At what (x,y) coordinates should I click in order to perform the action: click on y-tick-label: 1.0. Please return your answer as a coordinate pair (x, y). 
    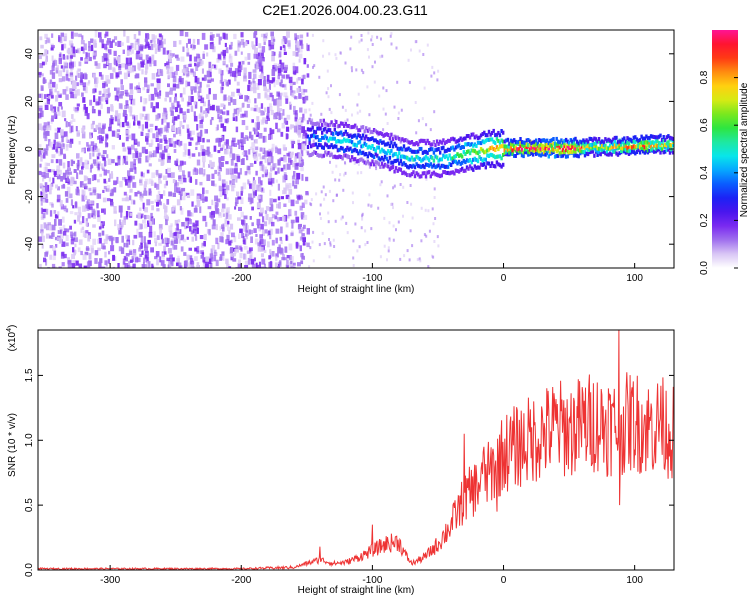
    Looking at the image, I should click on (29, 440).